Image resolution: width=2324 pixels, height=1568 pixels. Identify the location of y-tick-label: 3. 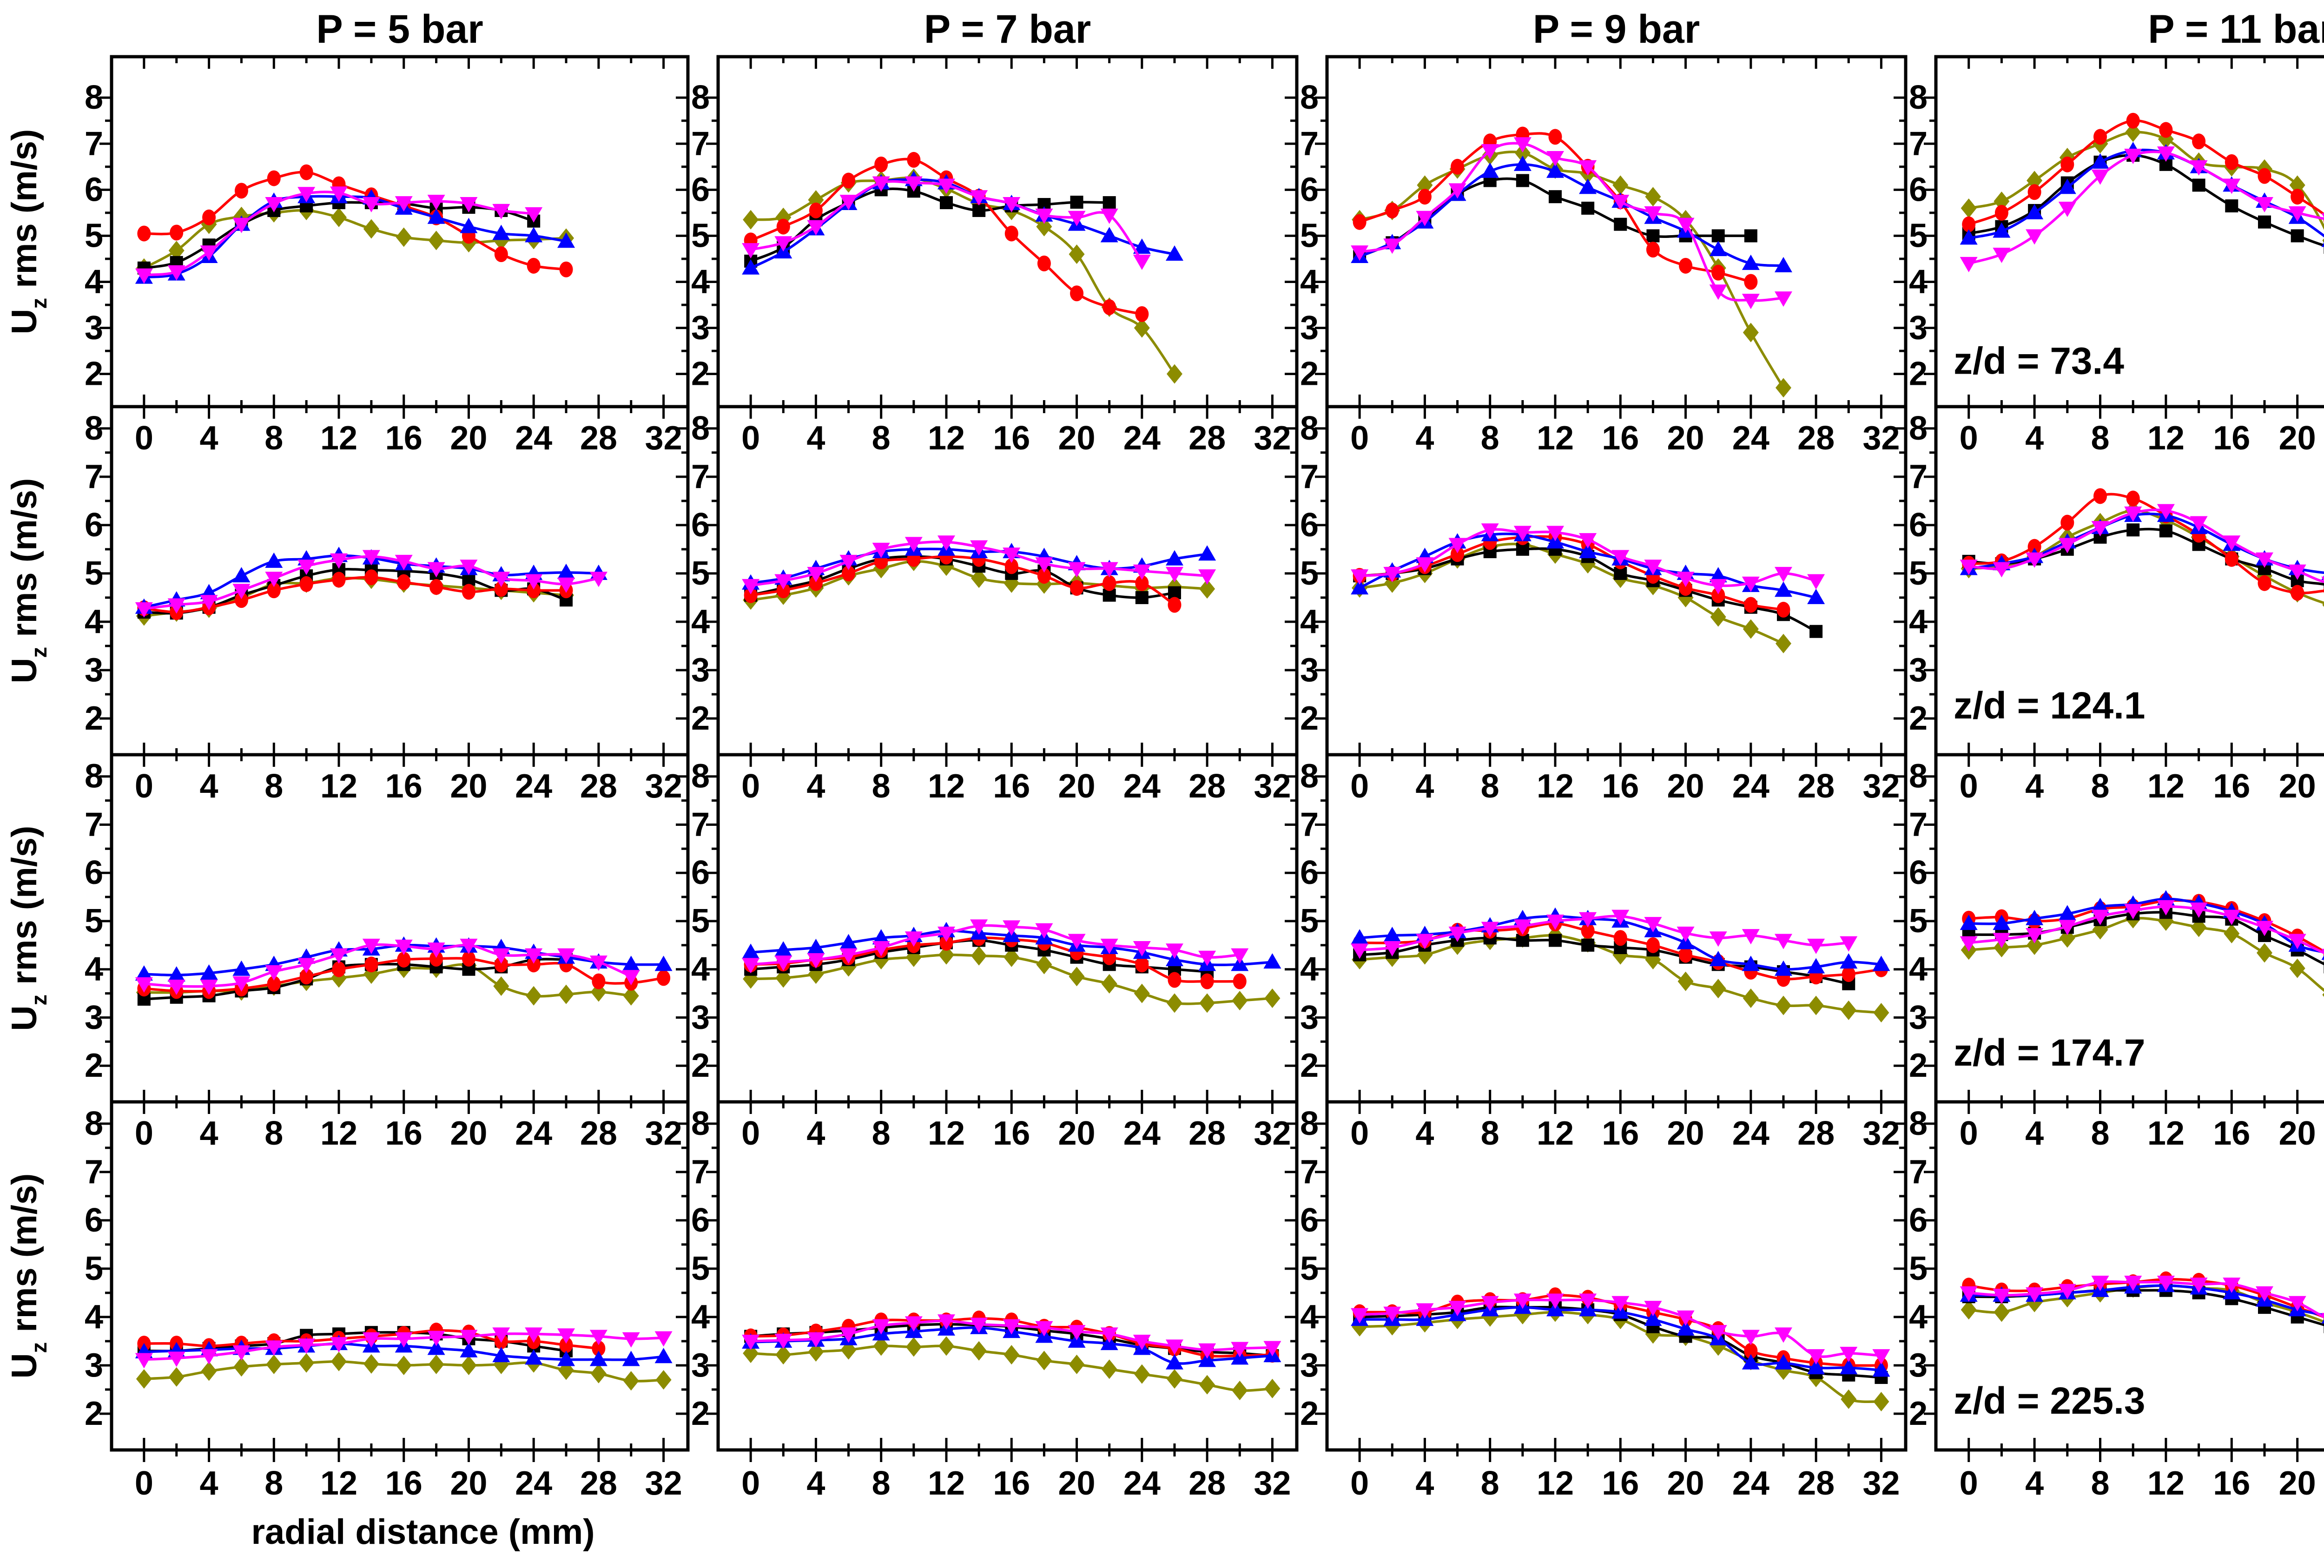
(700, 1366).